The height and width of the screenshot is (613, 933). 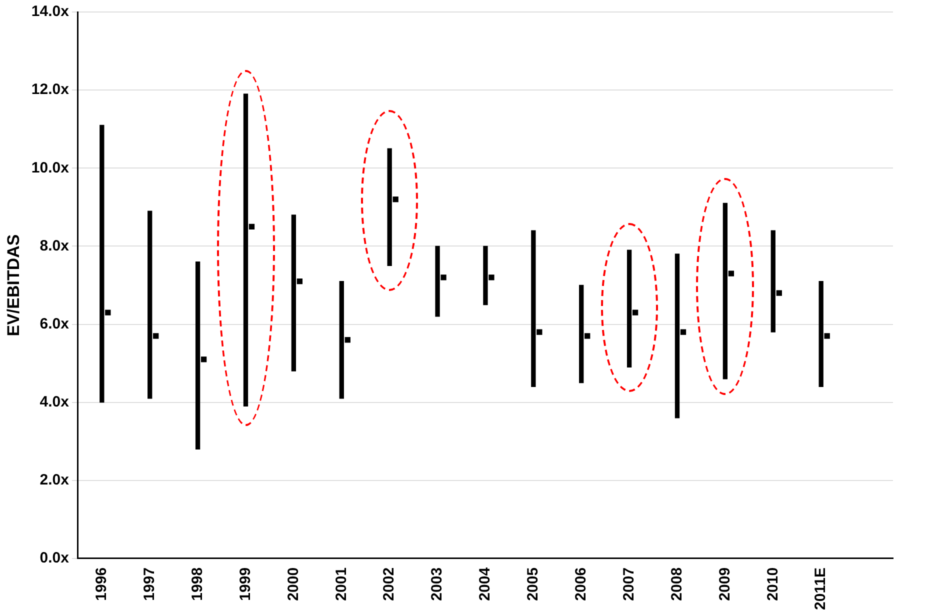 I want to click on x-tick-label: 2011E, so click(x=821, y=588).